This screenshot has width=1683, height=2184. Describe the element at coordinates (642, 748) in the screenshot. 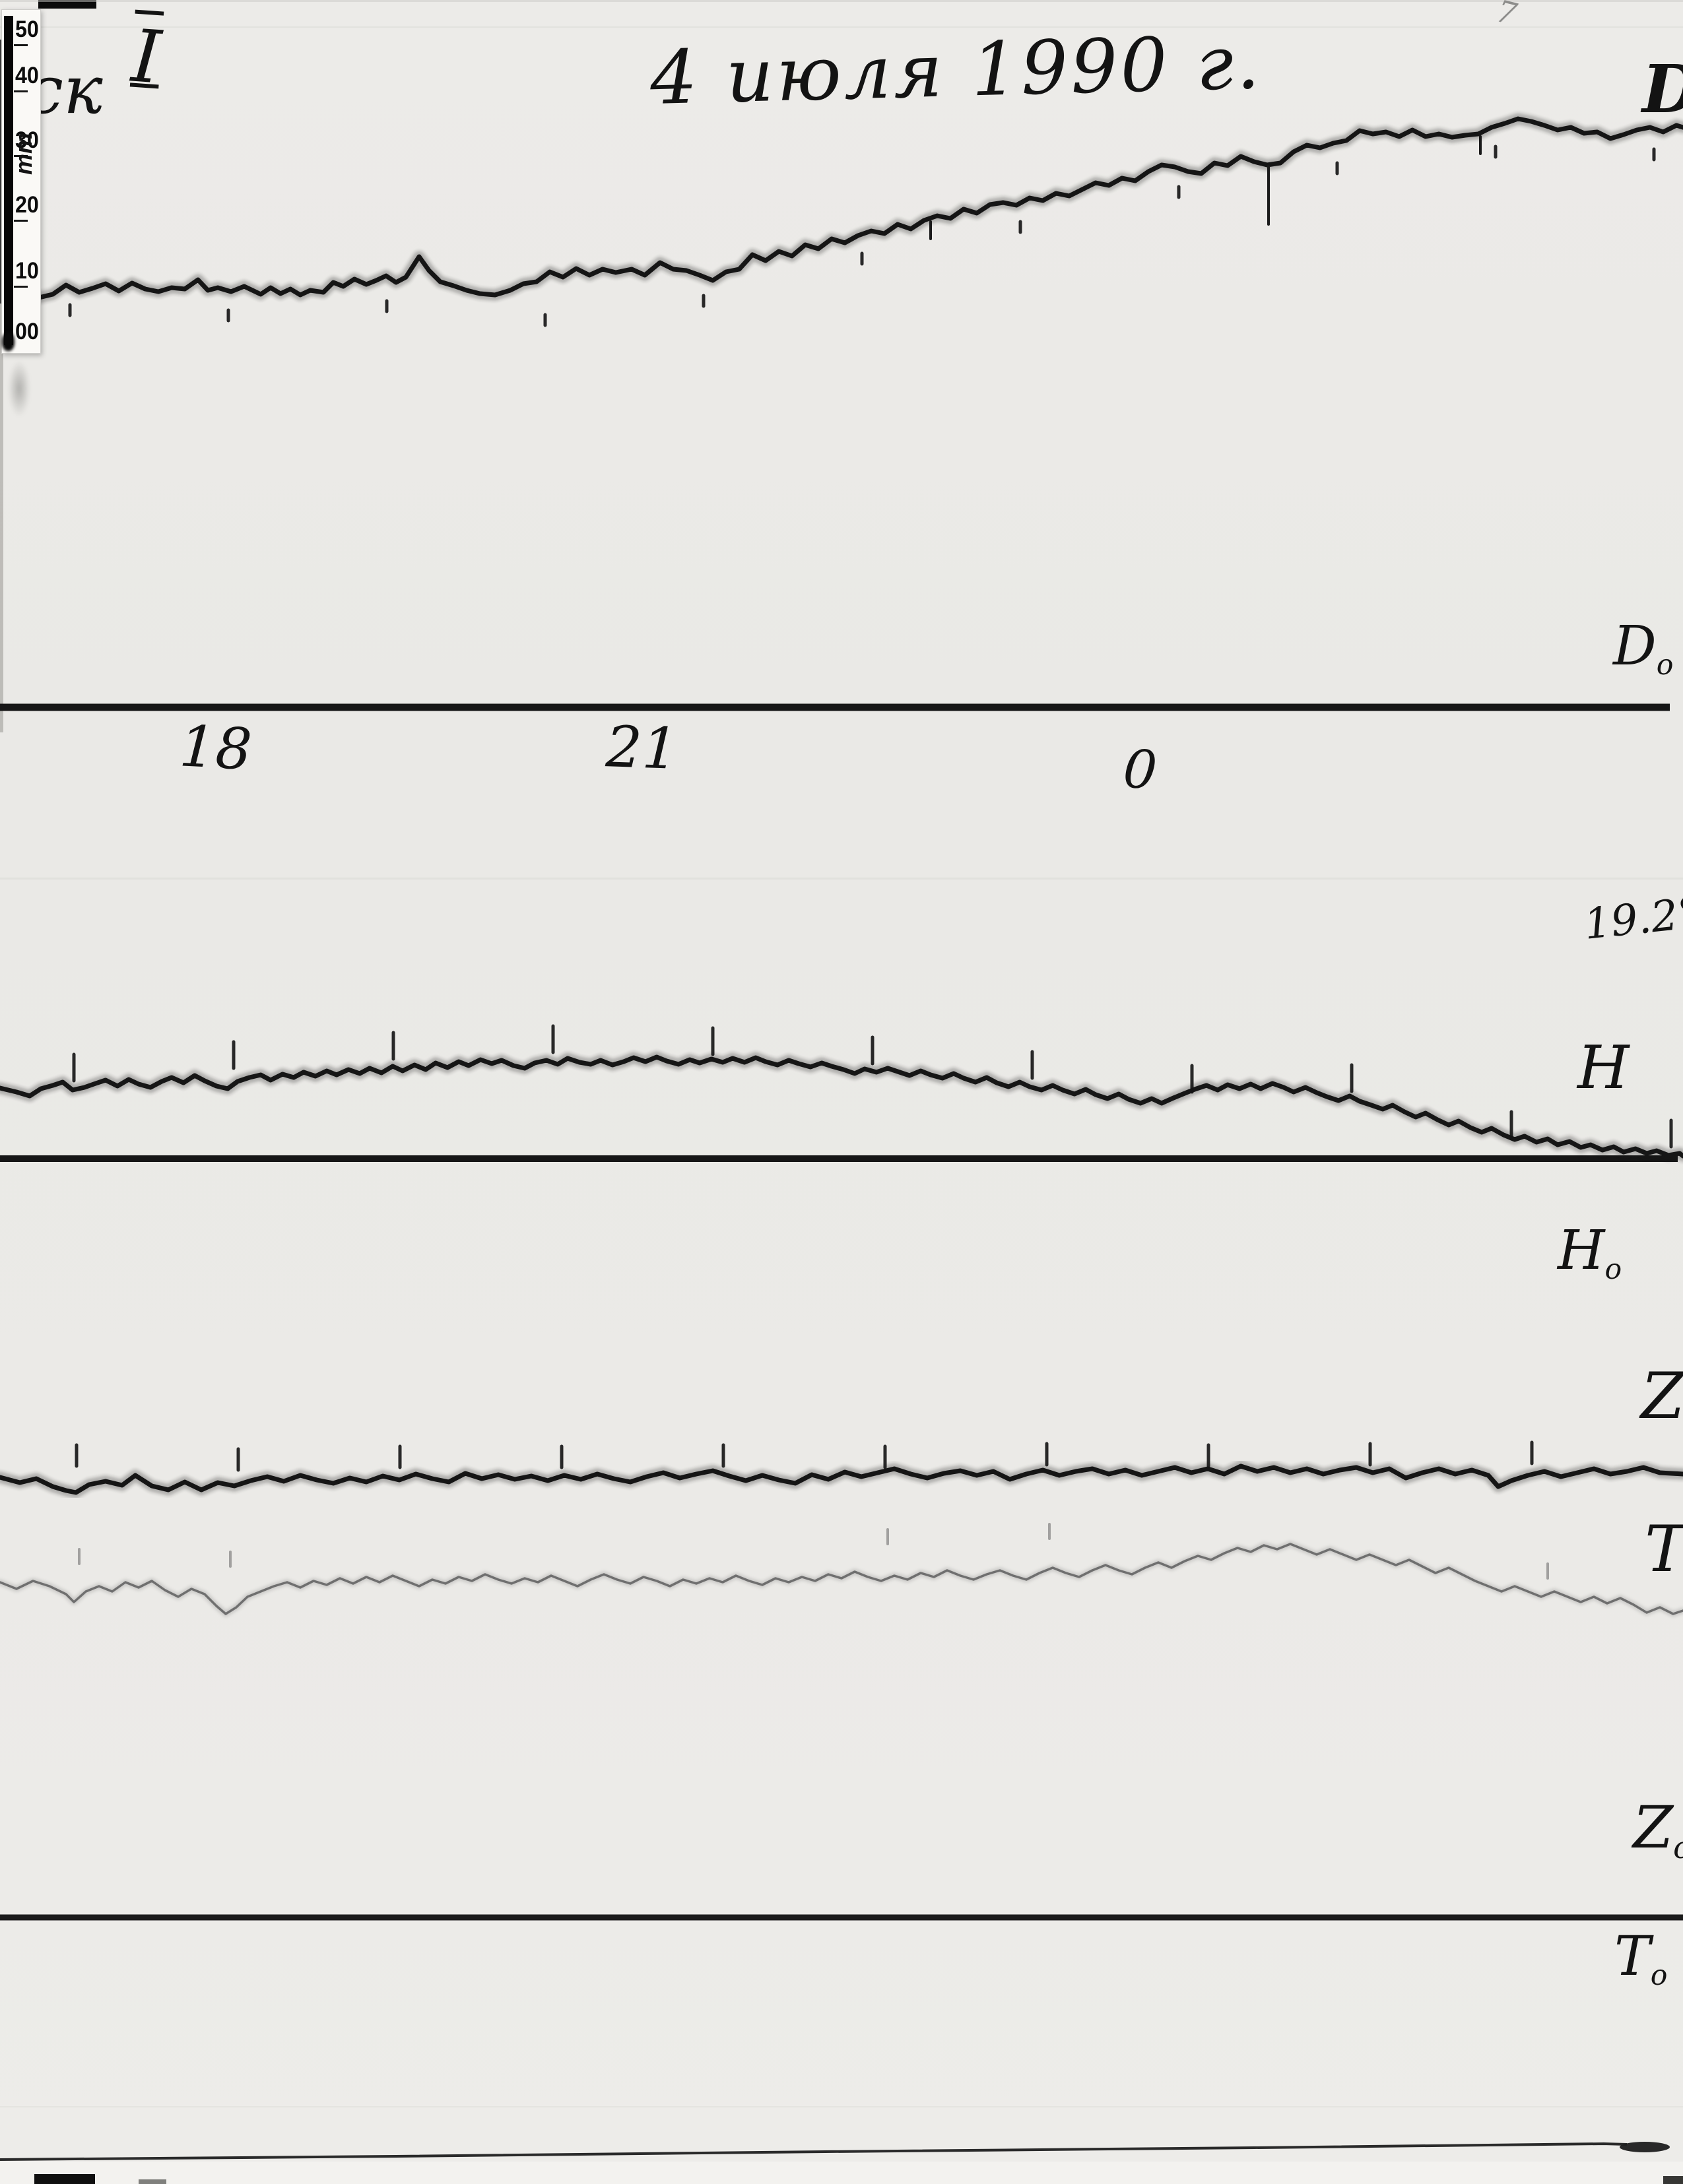

I see `hour-label-21: 21` at that location.